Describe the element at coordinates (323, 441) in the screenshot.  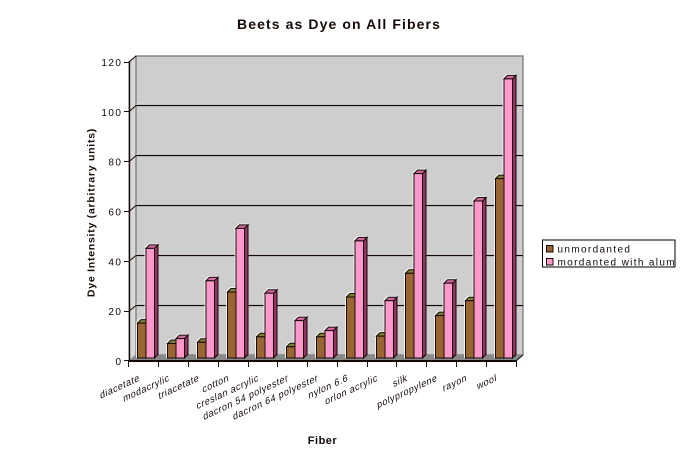
I see `svg-text: Fiber` at that location.